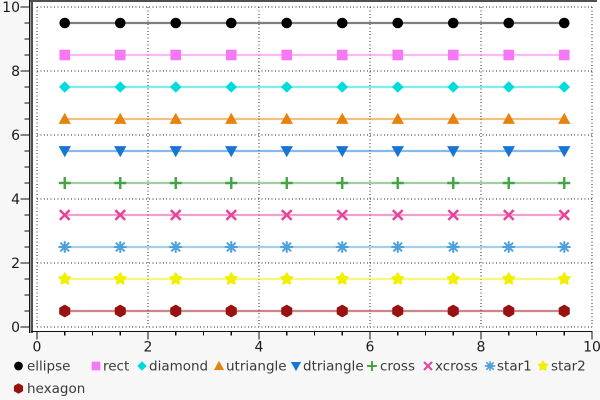 Image resolution: width=600 pixels, height=400 pixels. I want to click on legend-item-star1: star1, so click(508, 367).